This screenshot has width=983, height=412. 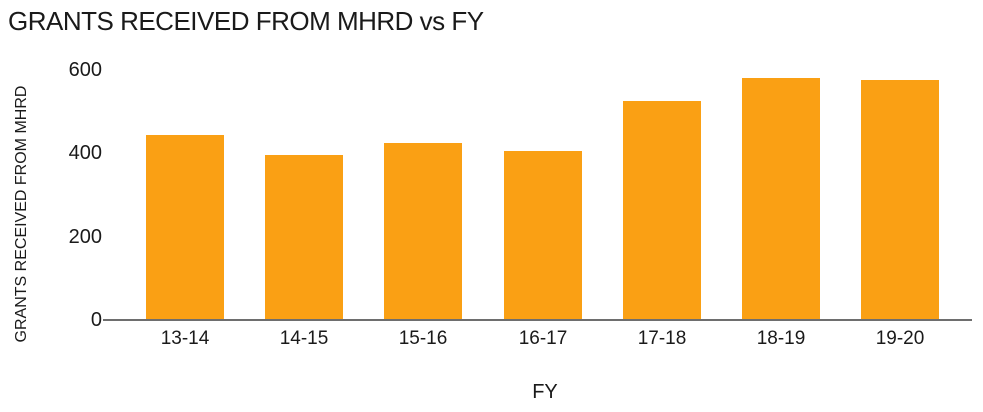 What do you see at coordinates (543, 338) in the screenshot?
I see `x-tick-label-16-17: 16-17` at bounding box center [543, 338].